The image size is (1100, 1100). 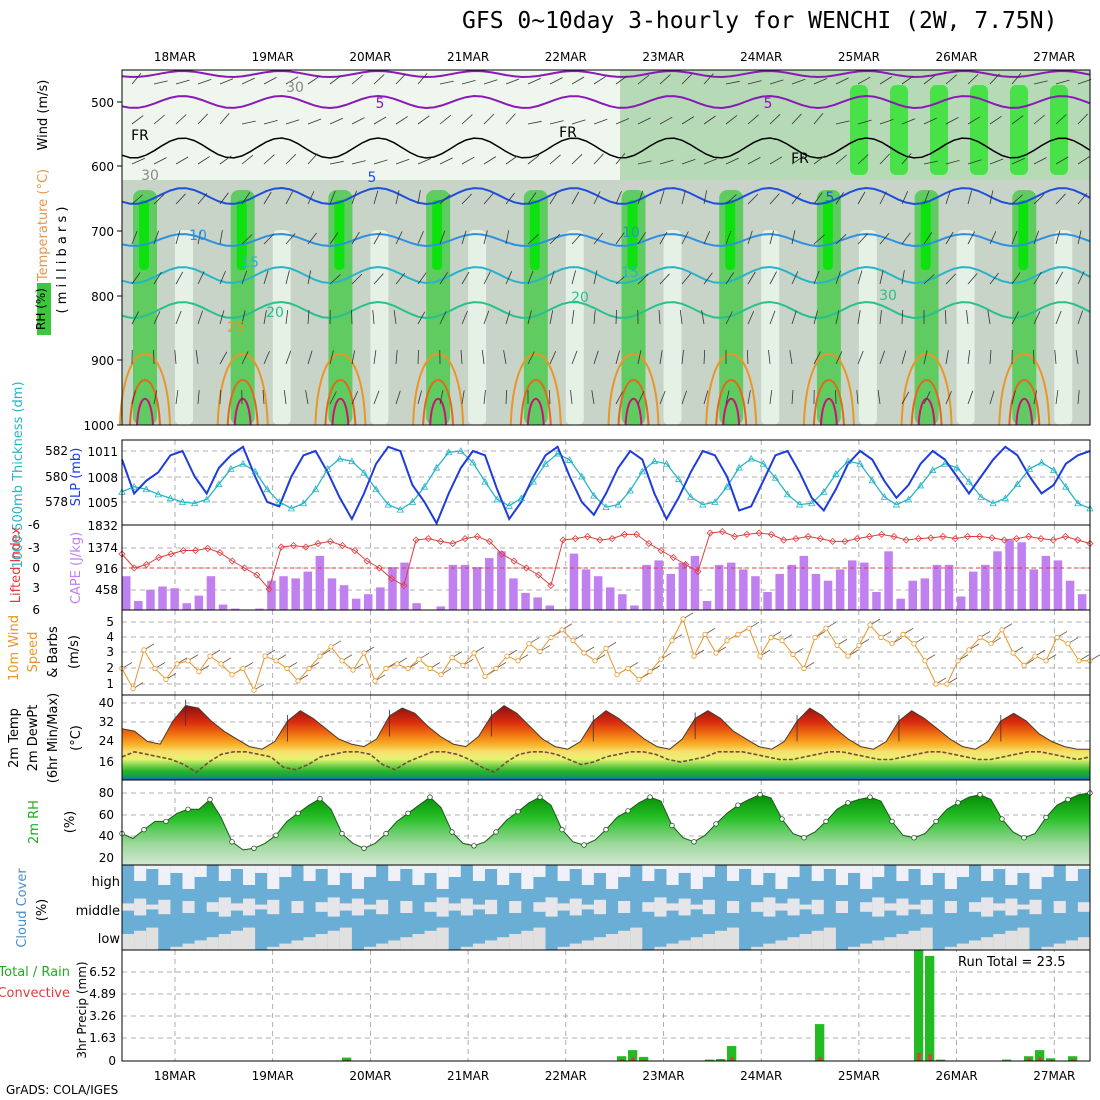 I want to click on left-axis-label3: & Barbs, so click(x=53, y=652).